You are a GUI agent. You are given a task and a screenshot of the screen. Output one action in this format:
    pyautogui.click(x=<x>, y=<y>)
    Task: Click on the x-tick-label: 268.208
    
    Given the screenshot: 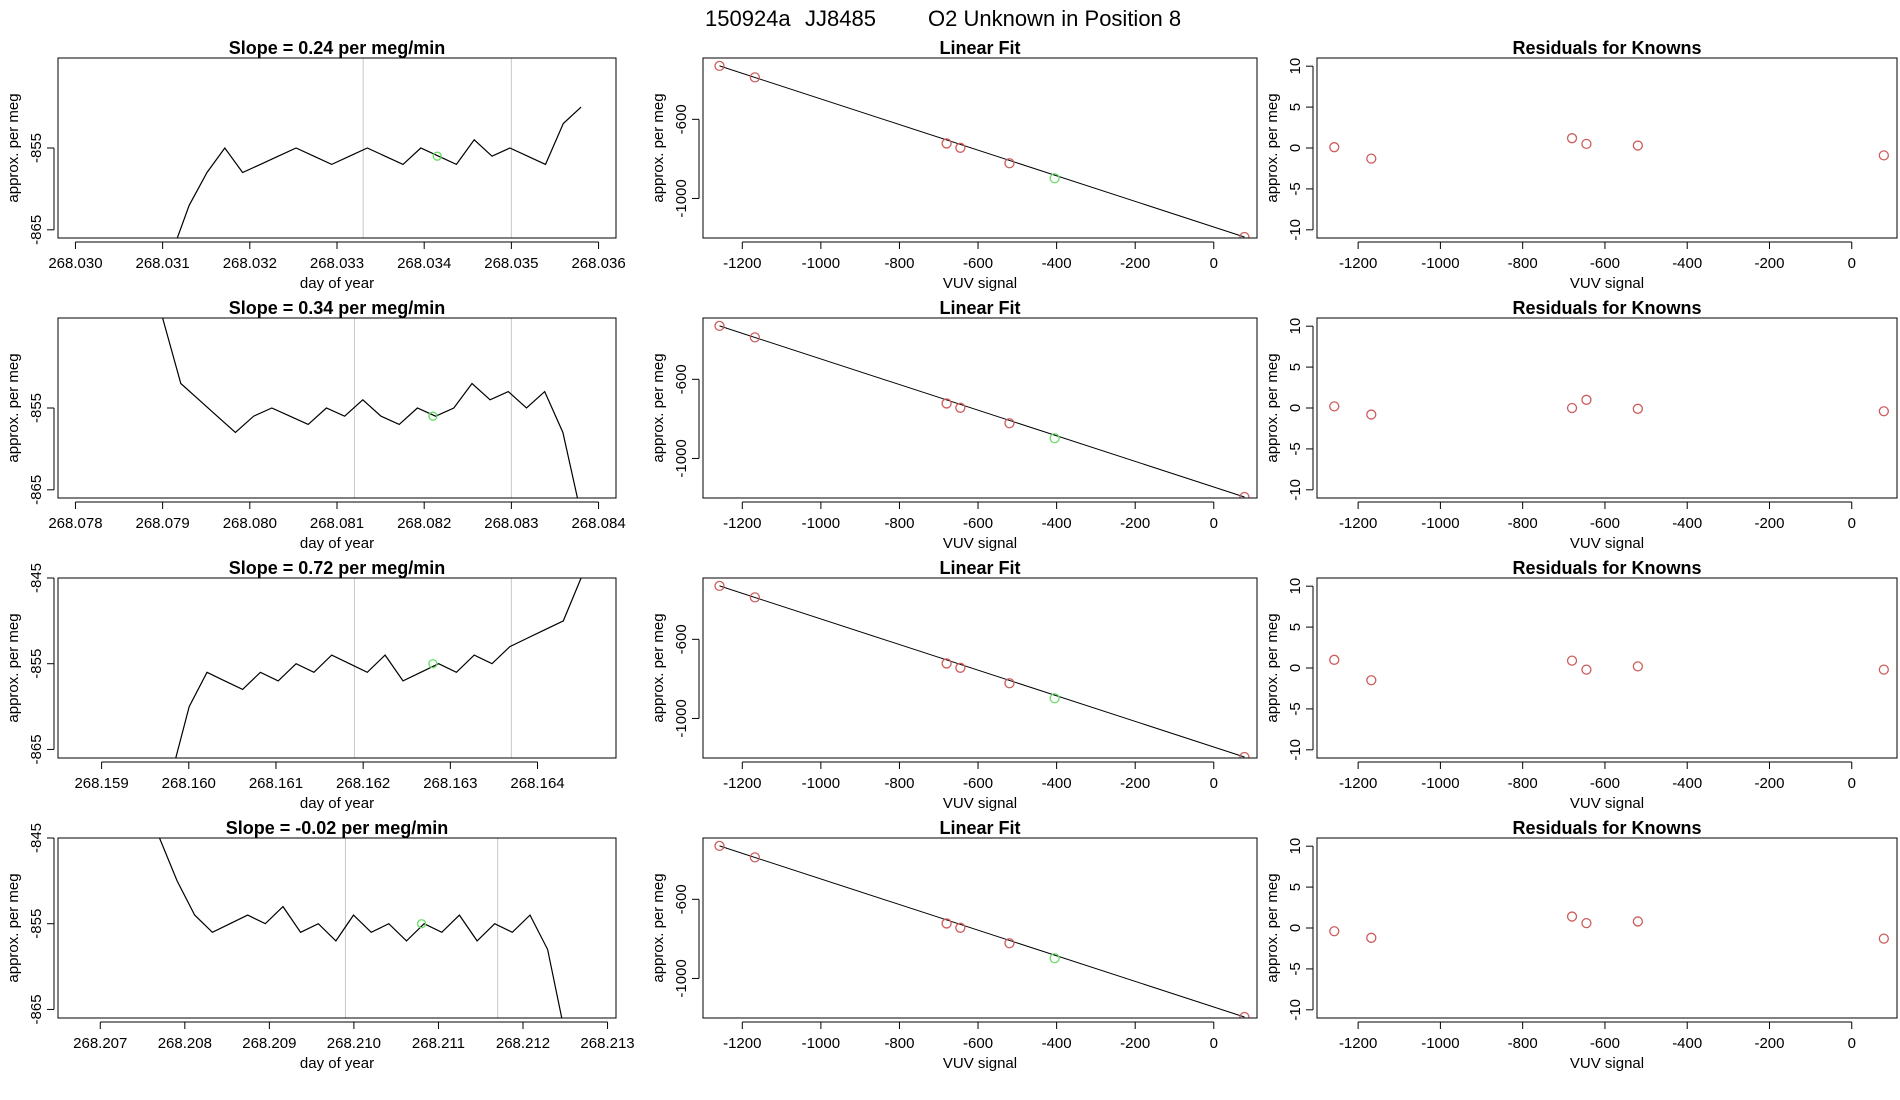 What is the action you would take?
    pyautogui.click(x=185, y=1043)
    